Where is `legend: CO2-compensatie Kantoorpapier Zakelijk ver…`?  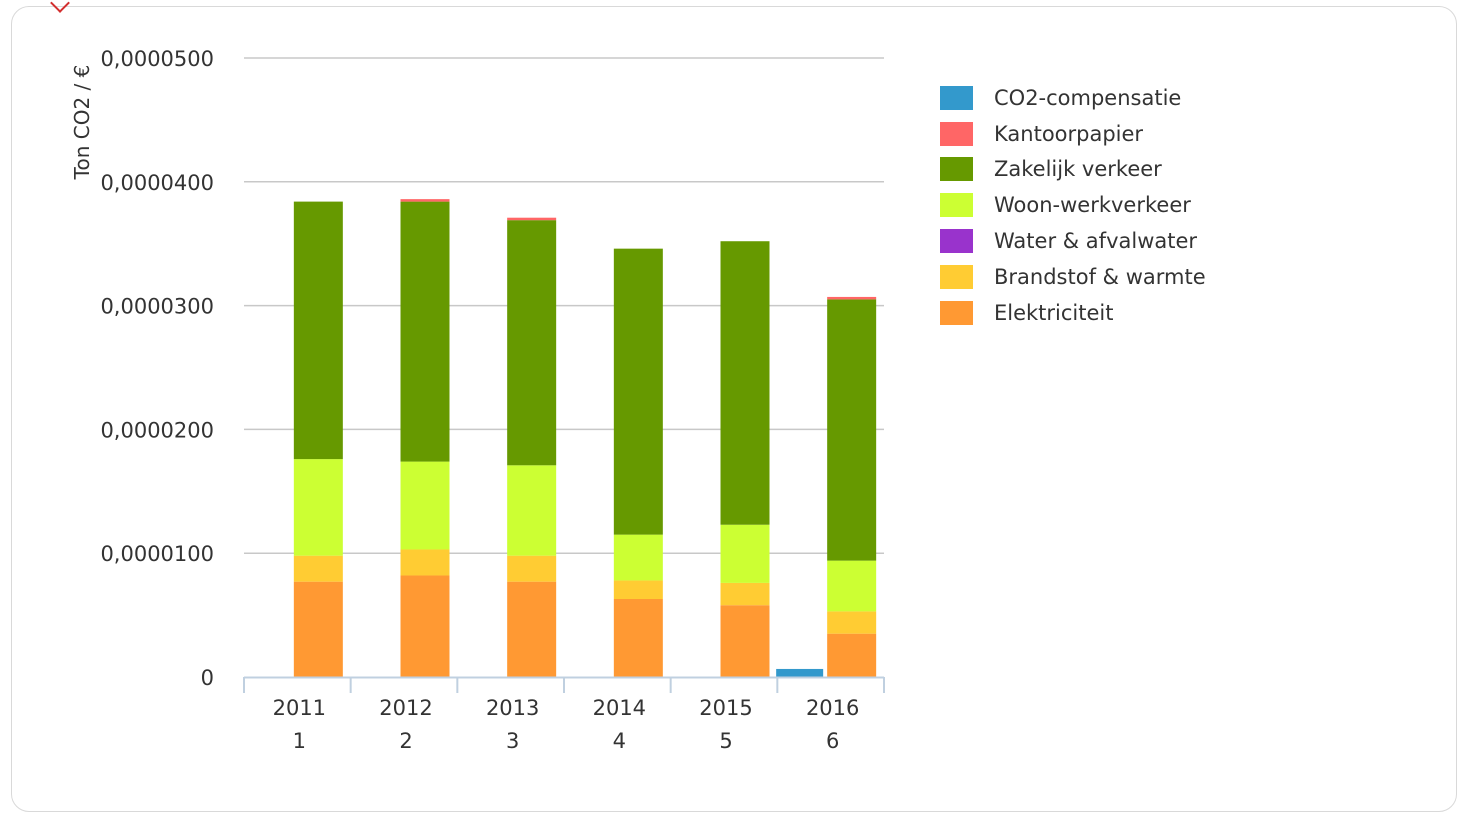 legend: CO2-compensatie Kantoorpapier Zakelijk ver… is located at coordinates (1073, 205).